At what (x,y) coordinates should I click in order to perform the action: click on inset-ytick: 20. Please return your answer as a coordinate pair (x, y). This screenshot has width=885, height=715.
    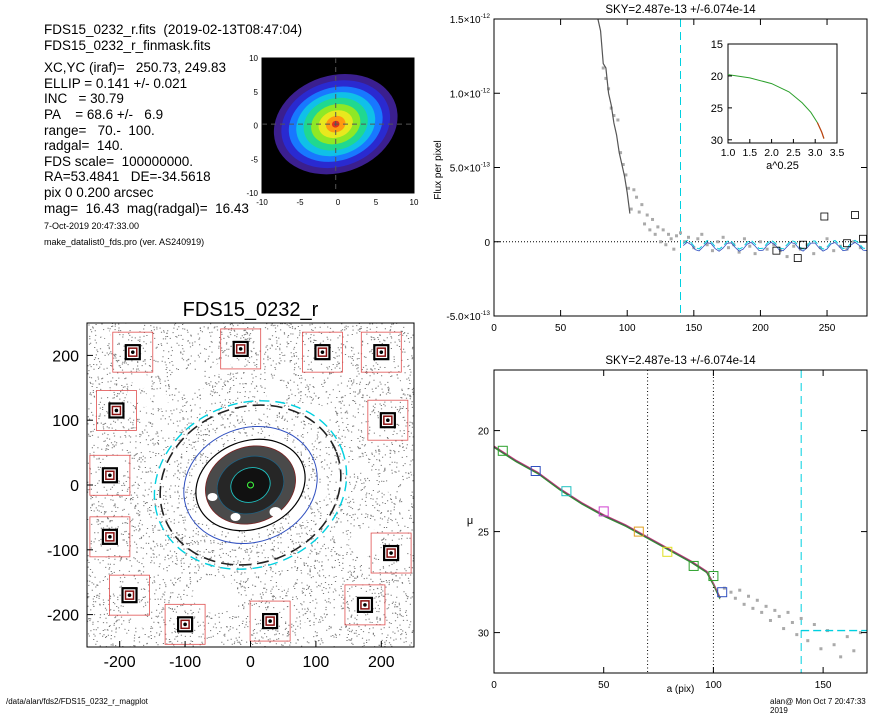
    Looking at the image, I should click on (717, 77).